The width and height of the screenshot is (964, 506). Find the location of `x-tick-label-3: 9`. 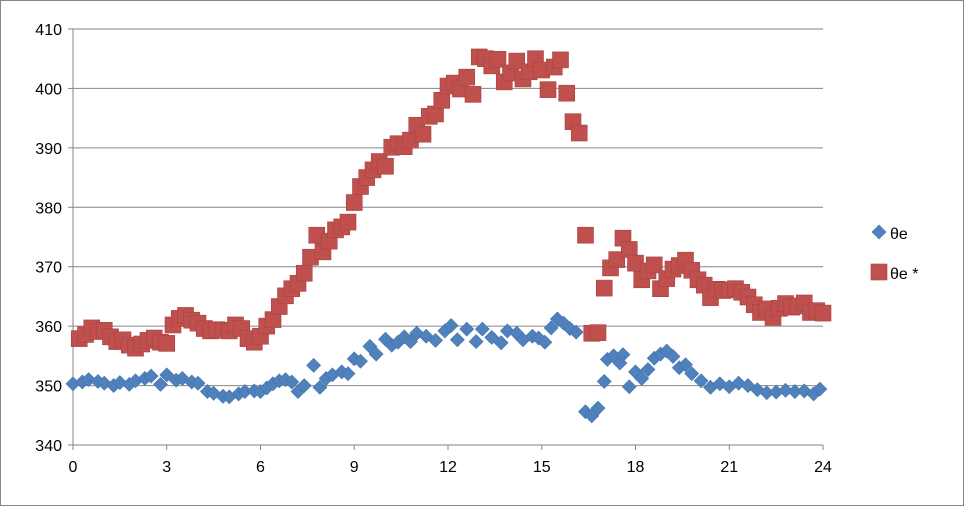

x-tick-label-3: 9 is located at coordinates (354, 467).